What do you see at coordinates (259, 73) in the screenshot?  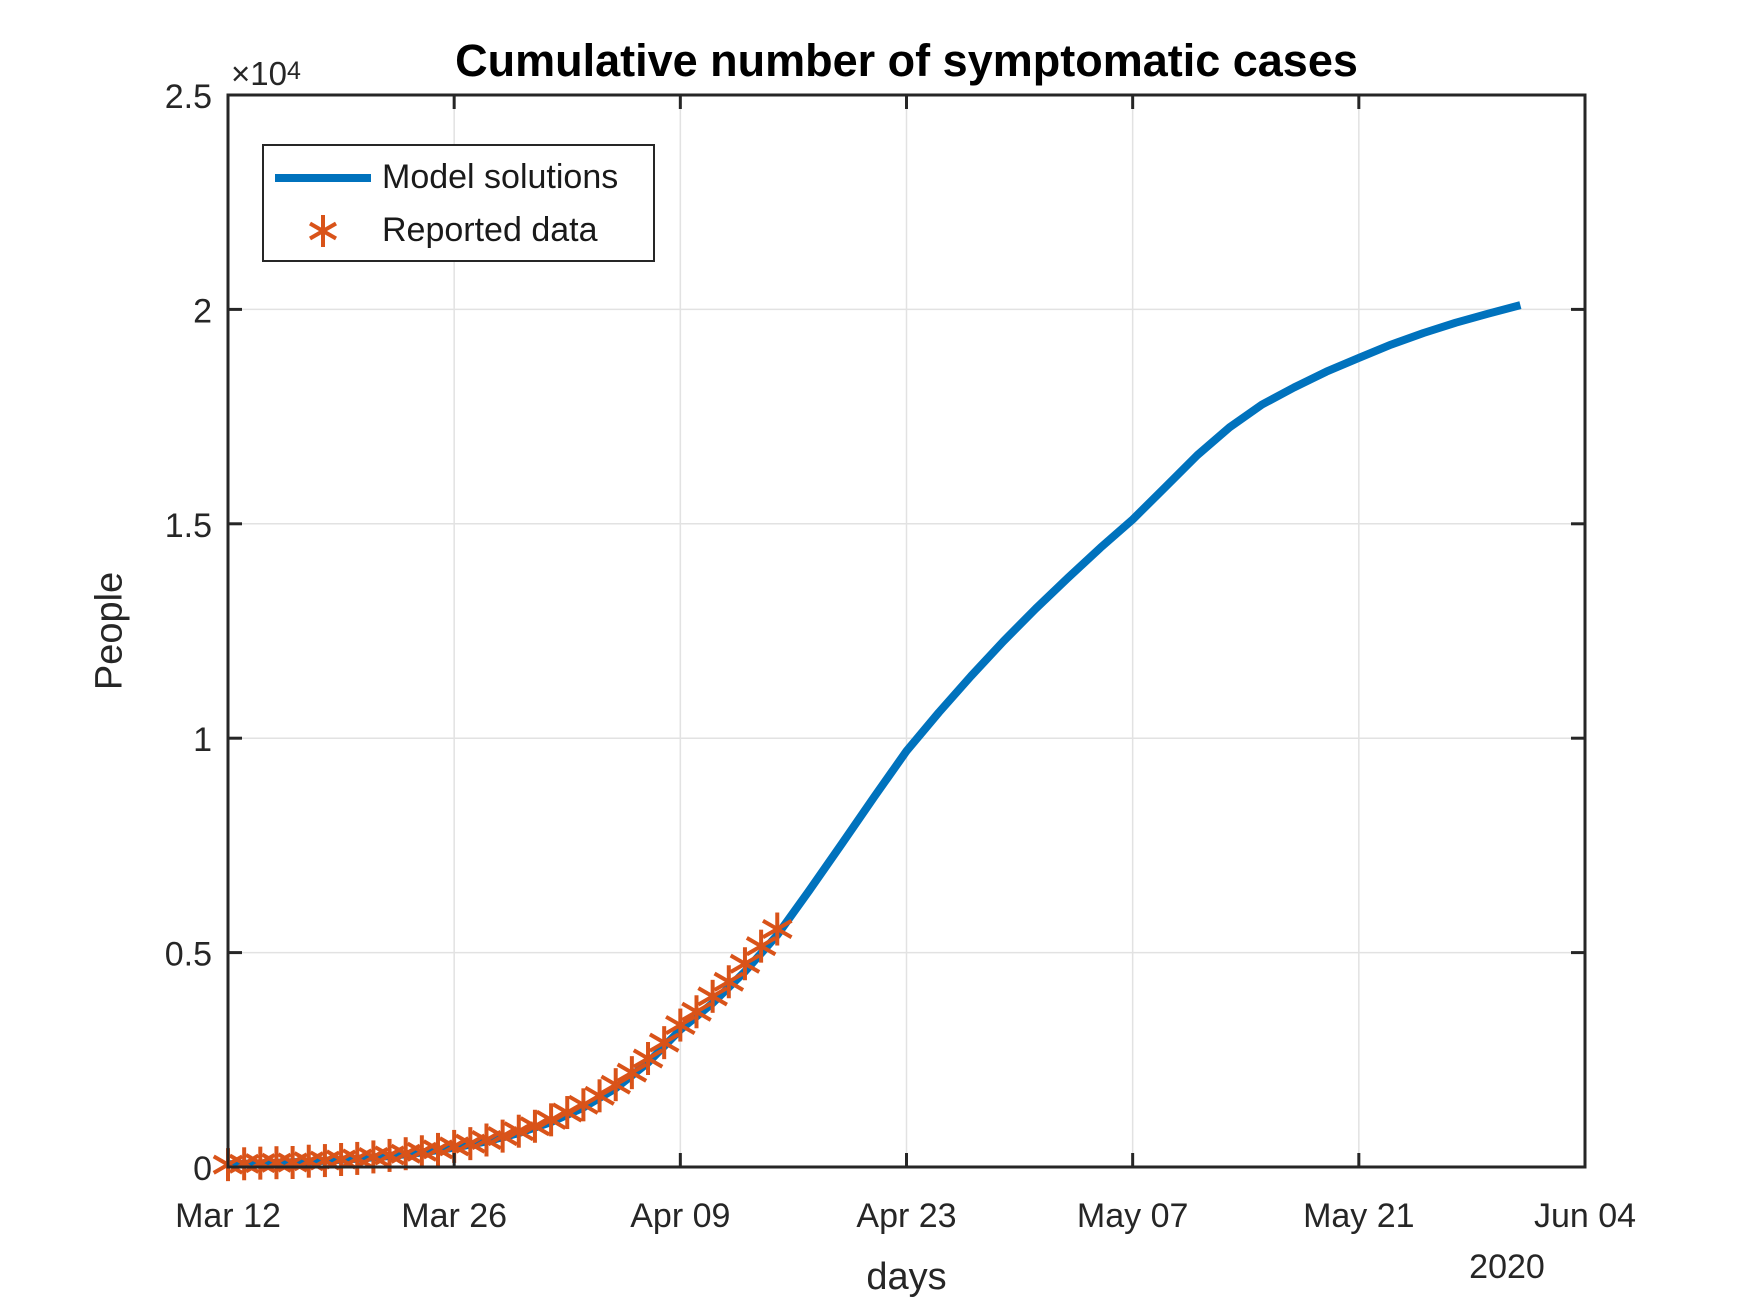 I see `y-multiplier-base: ×10` at bounding box center [259, 73].